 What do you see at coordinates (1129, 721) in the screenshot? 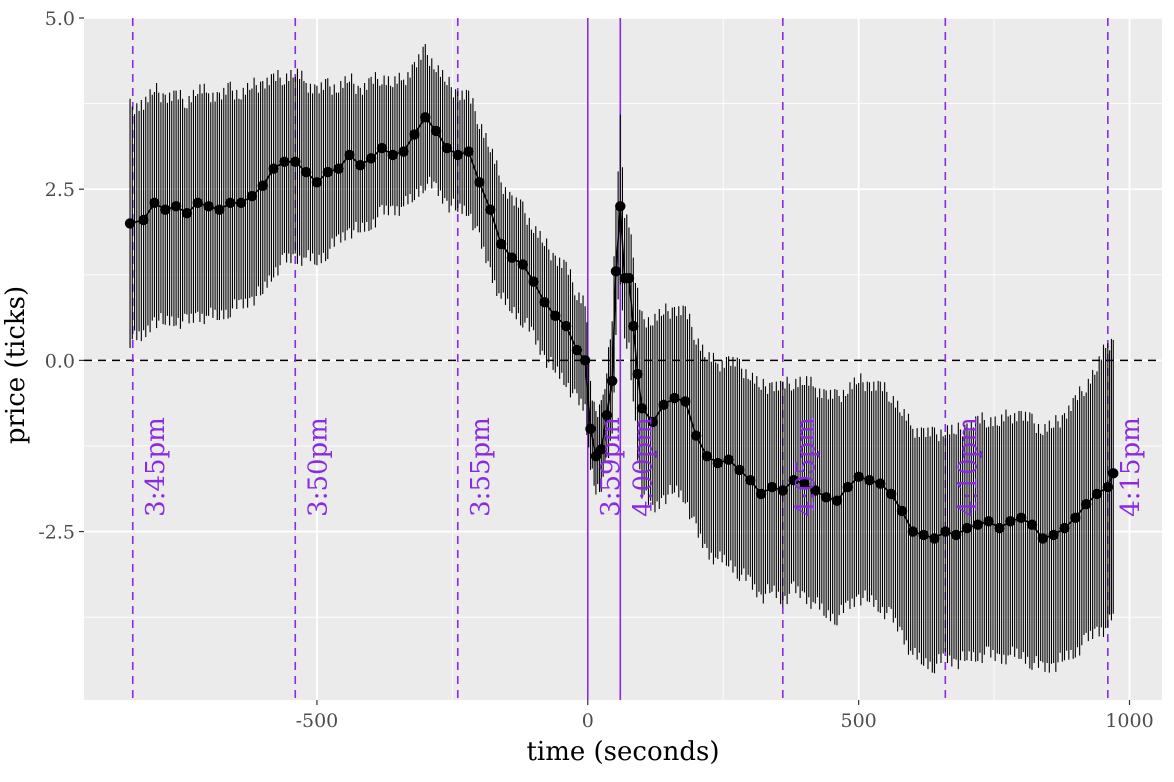
I see `x-tick-label: 1000` at bounding box center [1129, 721].